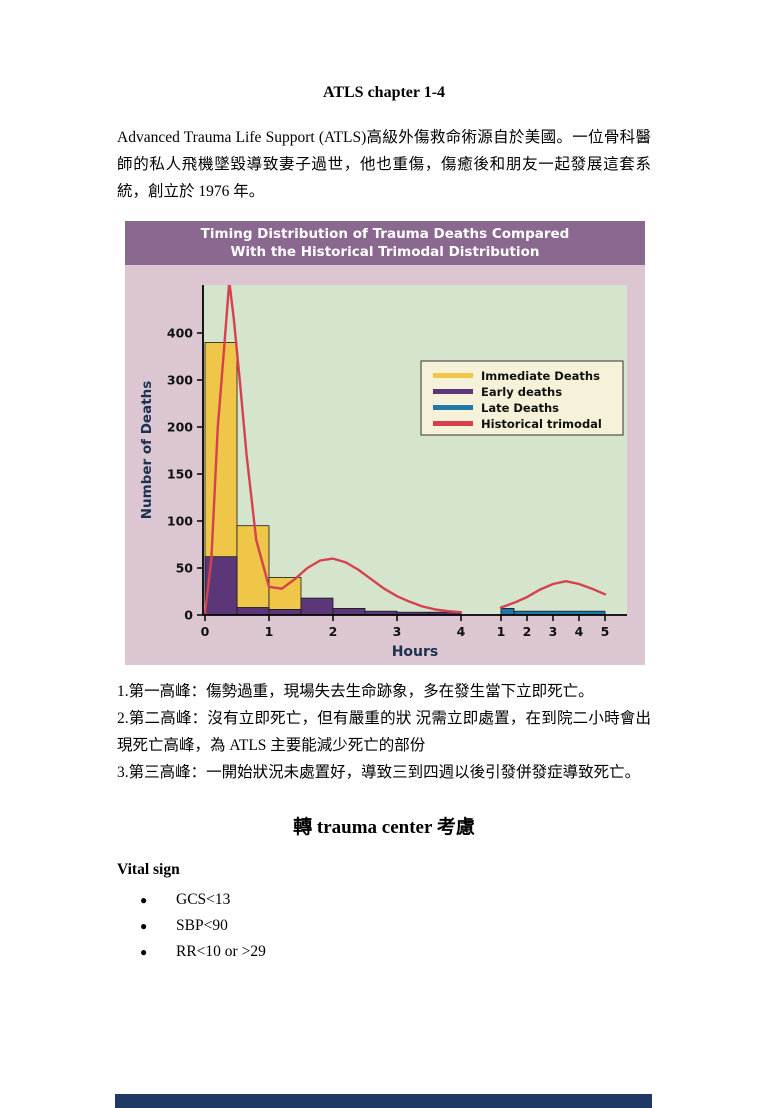 This screenshot has height=1108, width=768. I want to click on svg-text: Historical trimodal, so click(541, 424).